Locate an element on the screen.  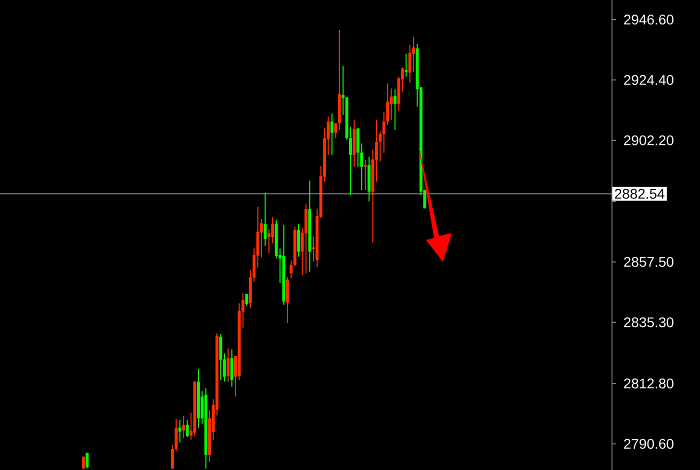
y-tick-label: 2902.20 is located at coordinates (649, 140).